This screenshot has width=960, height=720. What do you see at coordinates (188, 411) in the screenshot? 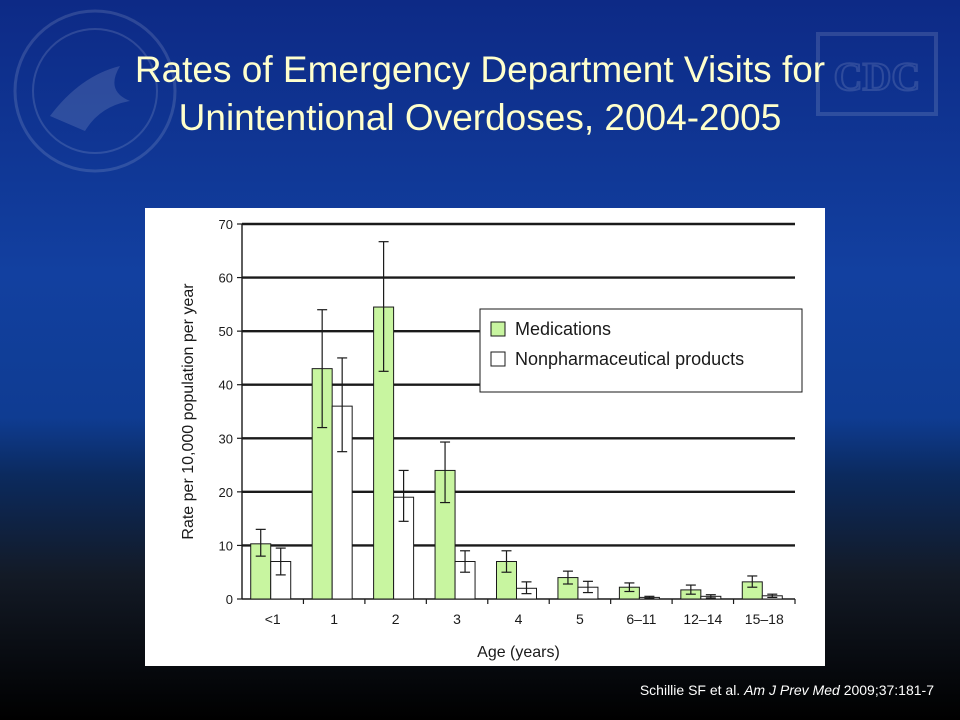
I see `y-axis-label: Rate per 10,000 population per year` at bounding box center [188, 411].